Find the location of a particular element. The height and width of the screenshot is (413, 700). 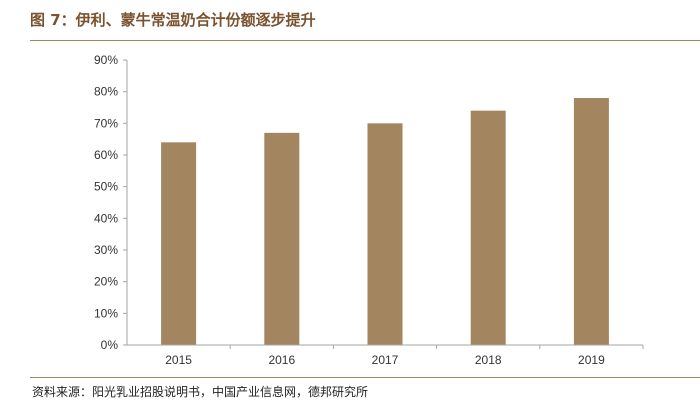

x-tick-label: 2018 is located at coordinates (488, 360).